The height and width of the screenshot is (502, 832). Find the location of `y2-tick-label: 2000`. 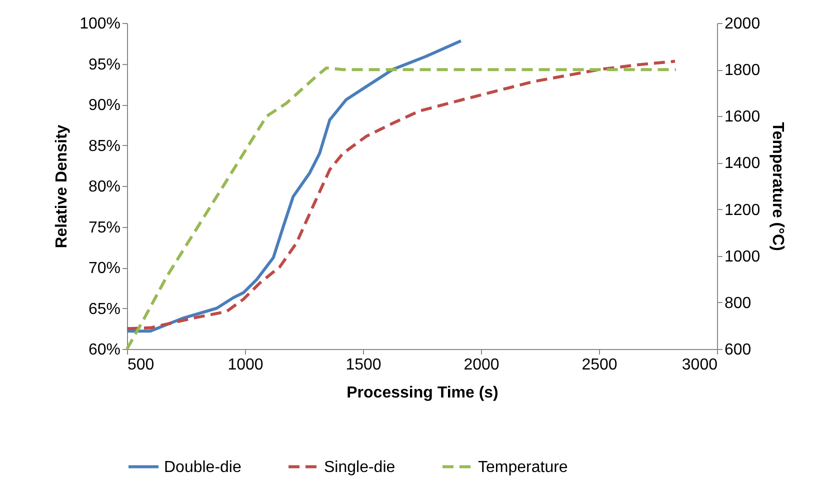

y2-tick-label: 2000 is located at coordinates (742, 24).